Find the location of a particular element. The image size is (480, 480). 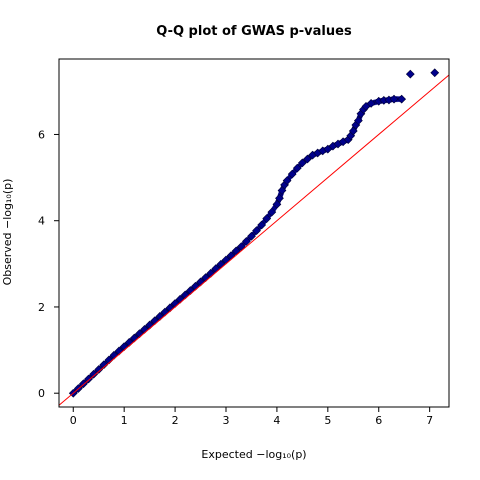

x-tick-label: 4 is located at coordinates (276, 420).